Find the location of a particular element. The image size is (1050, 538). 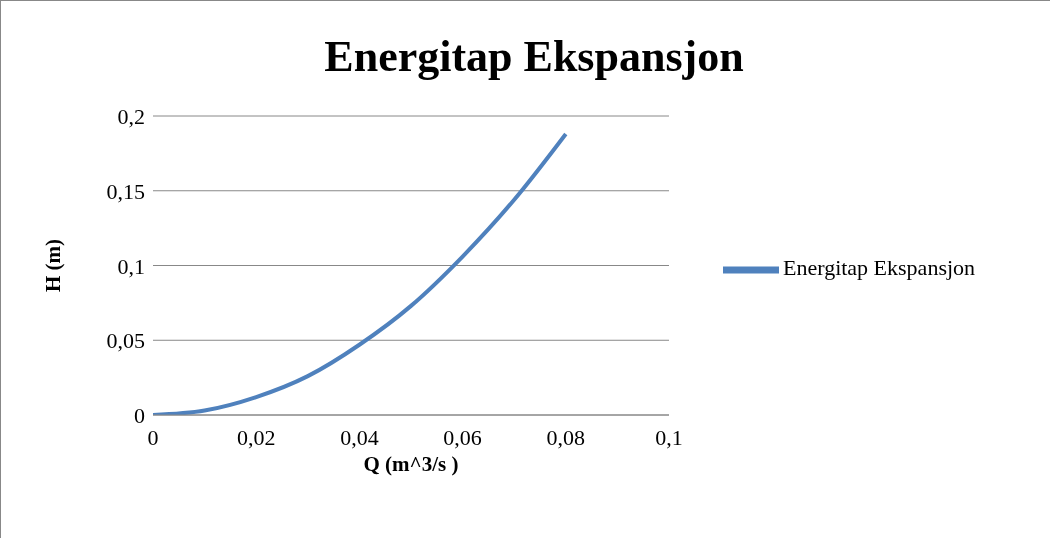

x-tick-label: 0,04 is located at coordinates (359, 437).